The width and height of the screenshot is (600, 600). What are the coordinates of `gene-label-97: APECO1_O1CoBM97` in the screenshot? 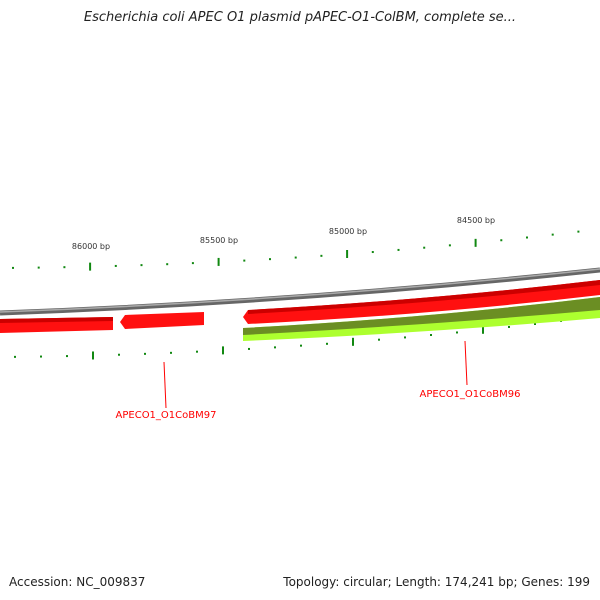 It's located at (166, 415).